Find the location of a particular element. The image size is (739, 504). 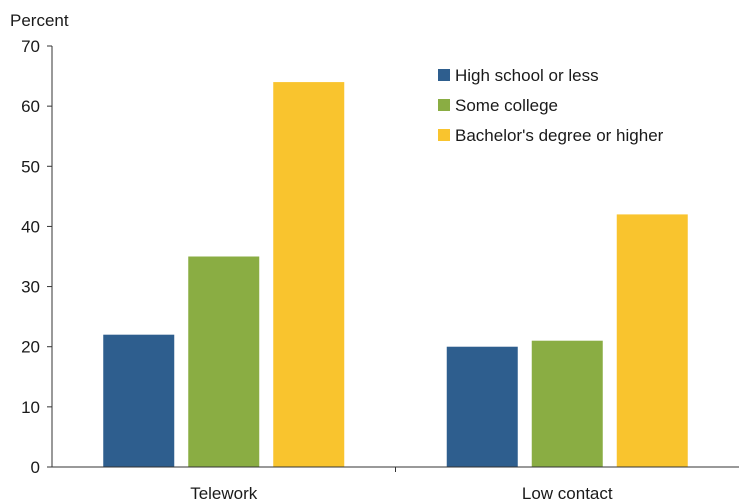

y-tick-label: 60 is located at coordinates (30, 106).